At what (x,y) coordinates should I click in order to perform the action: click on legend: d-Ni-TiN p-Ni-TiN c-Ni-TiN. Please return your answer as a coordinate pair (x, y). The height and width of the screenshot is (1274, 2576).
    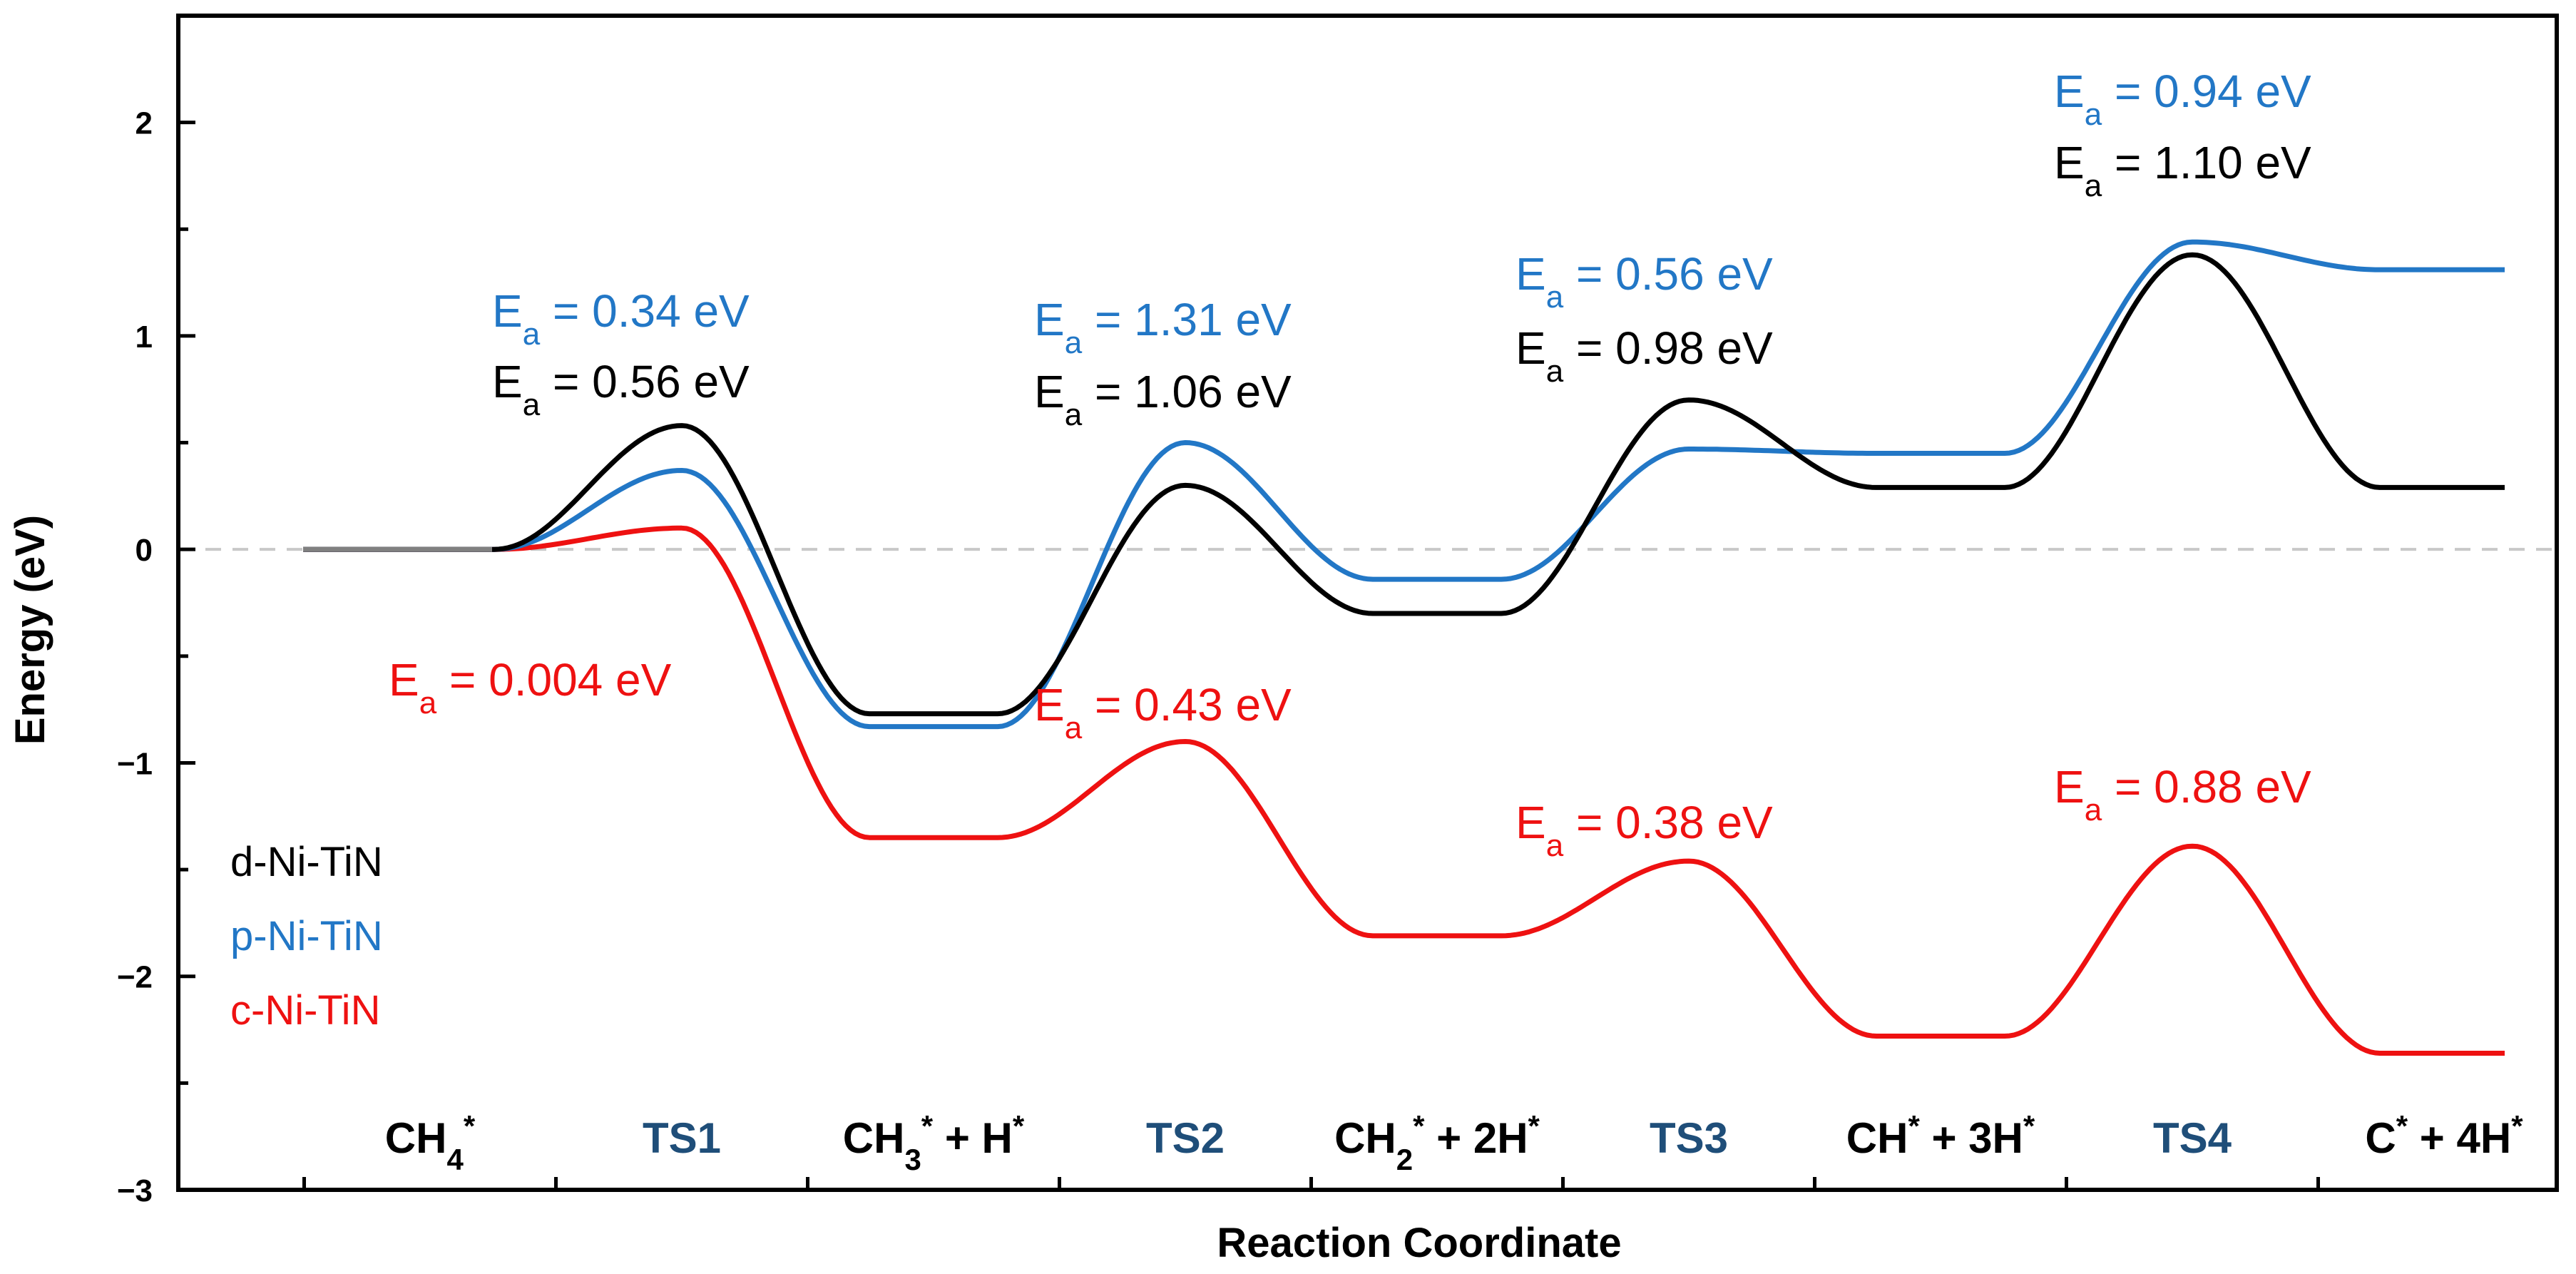
    Looking at the image, I should click on (306, 936).